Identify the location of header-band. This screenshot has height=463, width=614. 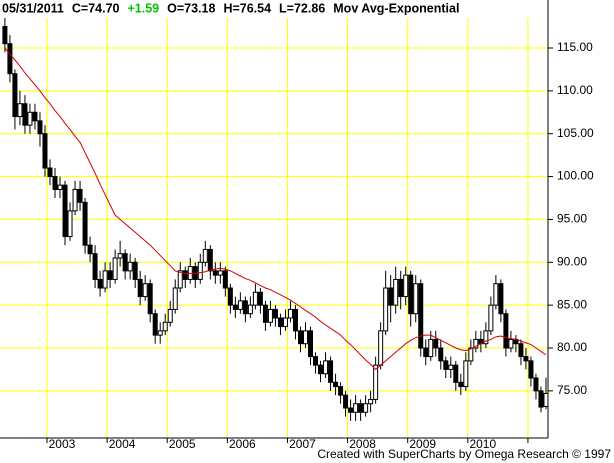
(265, 9).